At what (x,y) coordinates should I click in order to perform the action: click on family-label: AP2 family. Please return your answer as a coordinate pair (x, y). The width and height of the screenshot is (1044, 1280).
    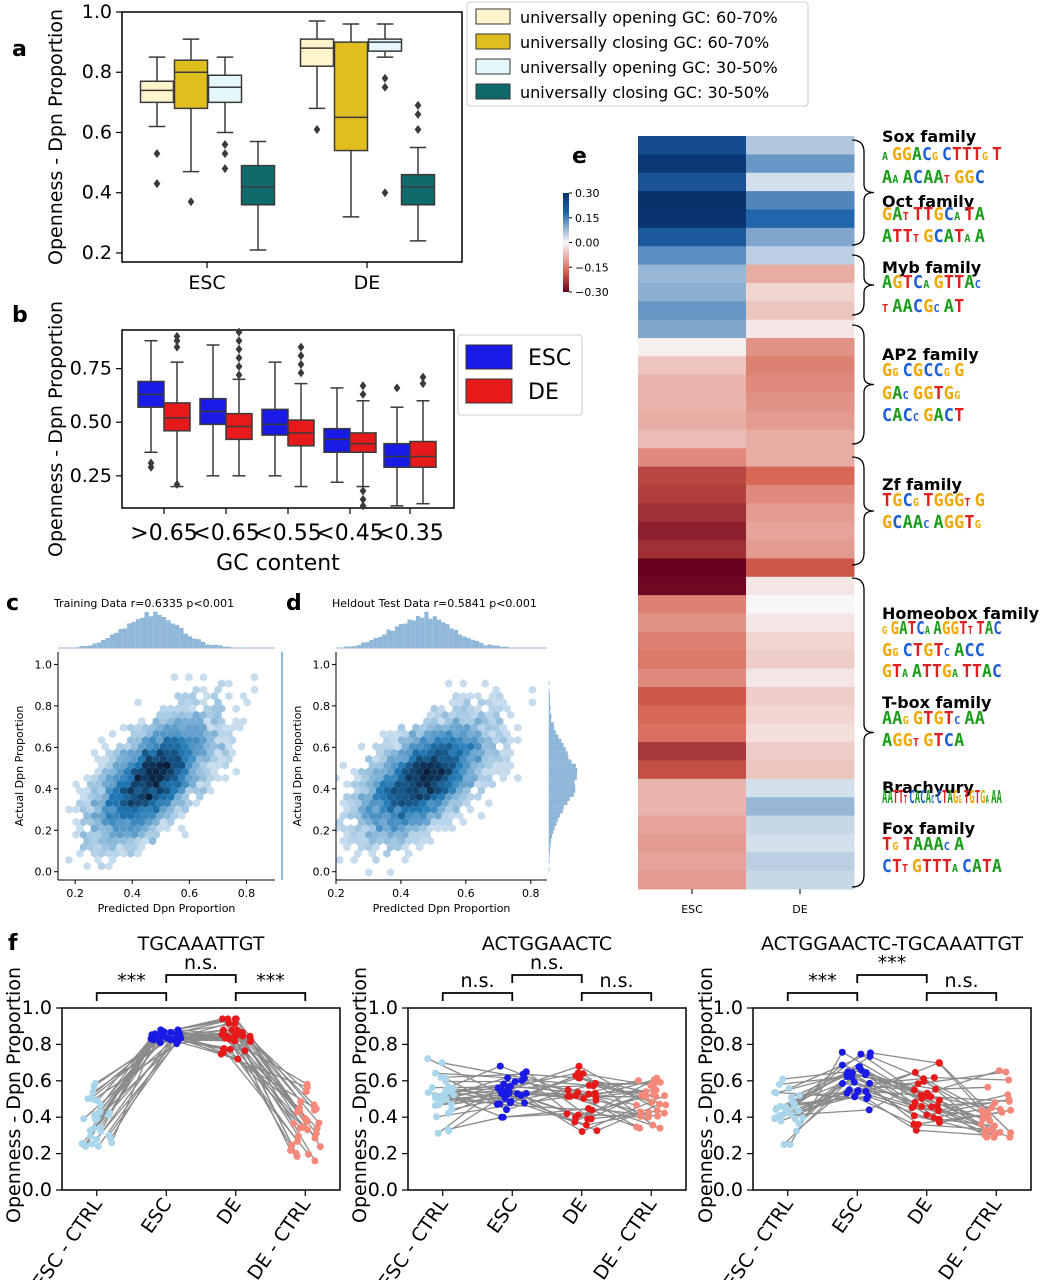
    Looking at the image, I should click on (930, 354).